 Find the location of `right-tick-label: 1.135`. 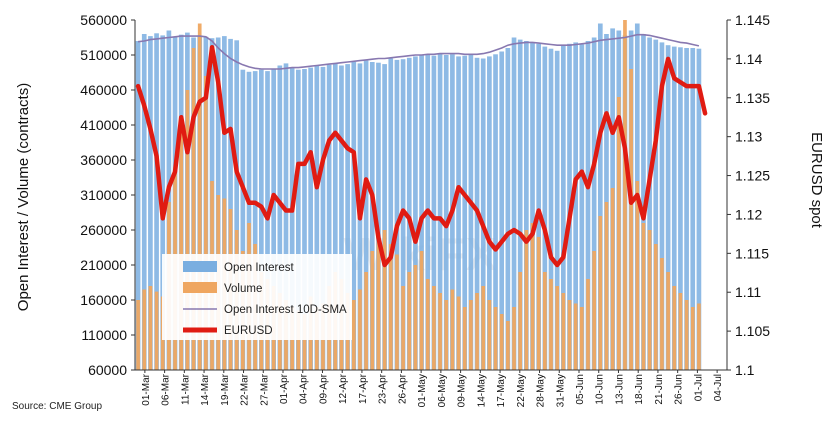

right-tick-label: 1.135 is located at coordinates (752, 98).